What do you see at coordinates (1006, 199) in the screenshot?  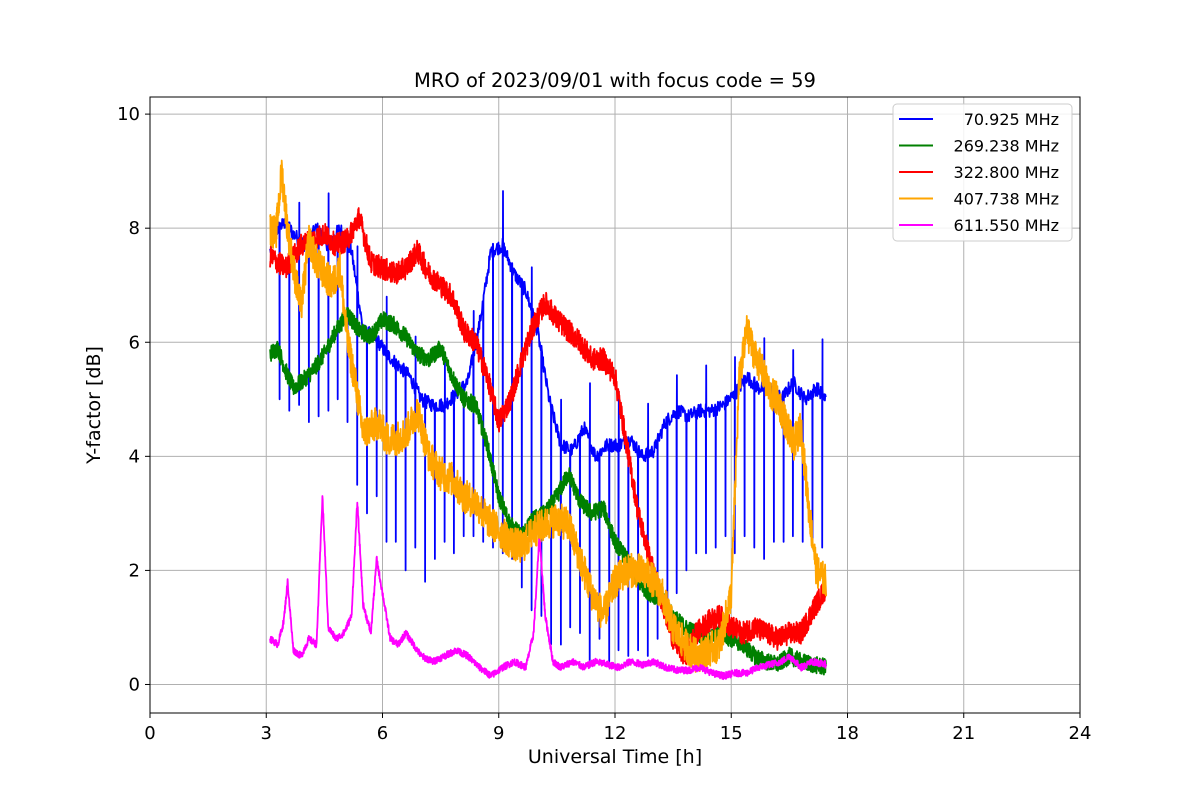 I see `legend-label: 407.738 MHz` at bounding box center [1006, 199].